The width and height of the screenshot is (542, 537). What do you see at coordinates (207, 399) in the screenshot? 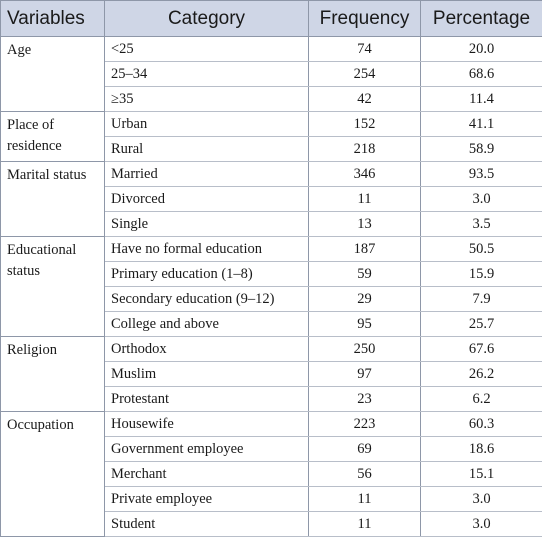
I see `category-cell: Protestant` at bounding box center [207, 399].